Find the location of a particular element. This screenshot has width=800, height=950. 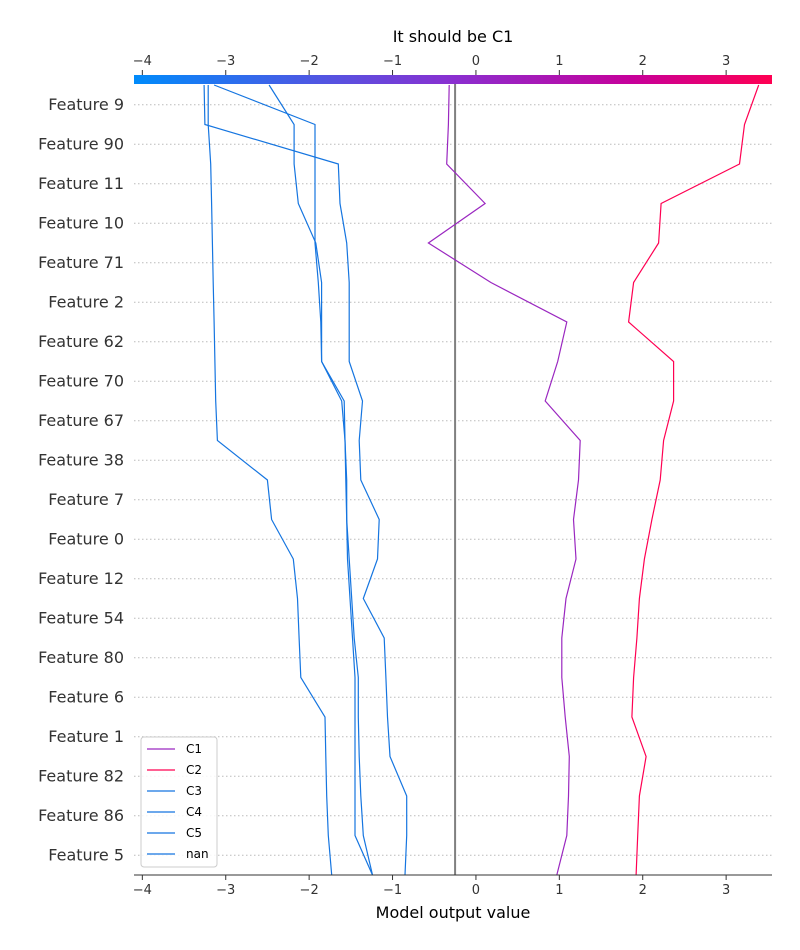

top-tick-label: 2 is located at coordinates (643, 61).